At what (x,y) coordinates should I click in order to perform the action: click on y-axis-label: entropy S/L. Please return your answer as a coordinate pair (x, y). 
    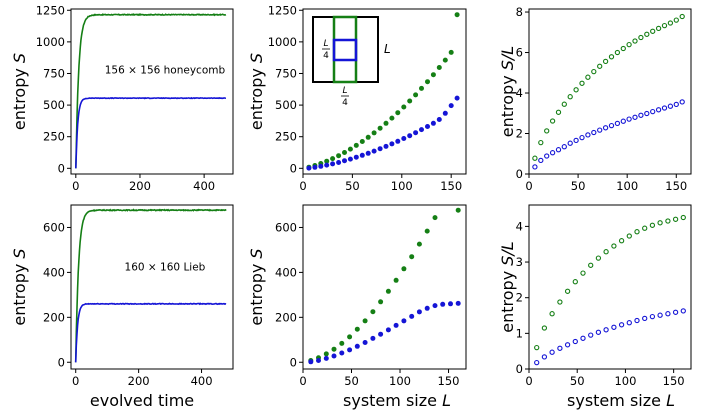
    Looking at the image, I should click on (507, 286).